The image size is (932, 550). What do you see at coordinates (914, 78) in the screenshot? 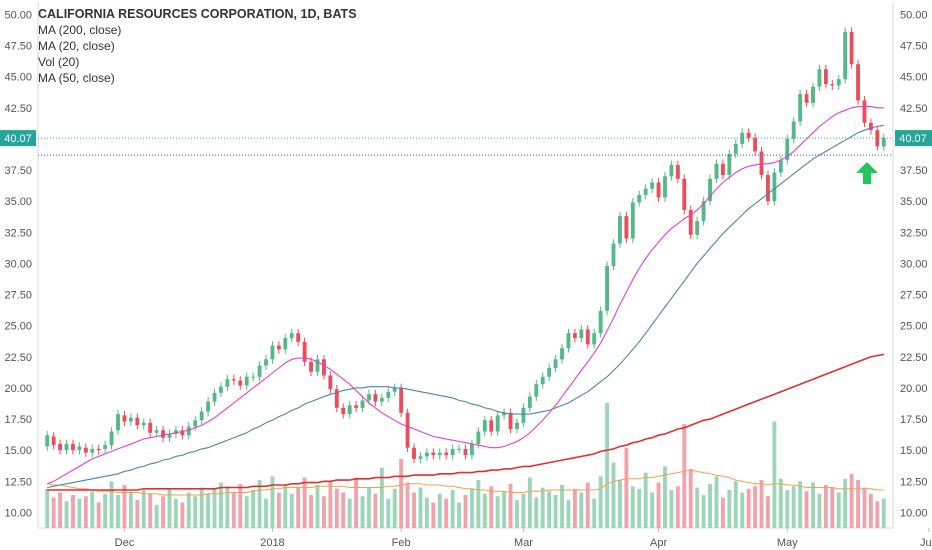
I see `y-tick-label-right: 45.00` at bounding box center [914, 78].